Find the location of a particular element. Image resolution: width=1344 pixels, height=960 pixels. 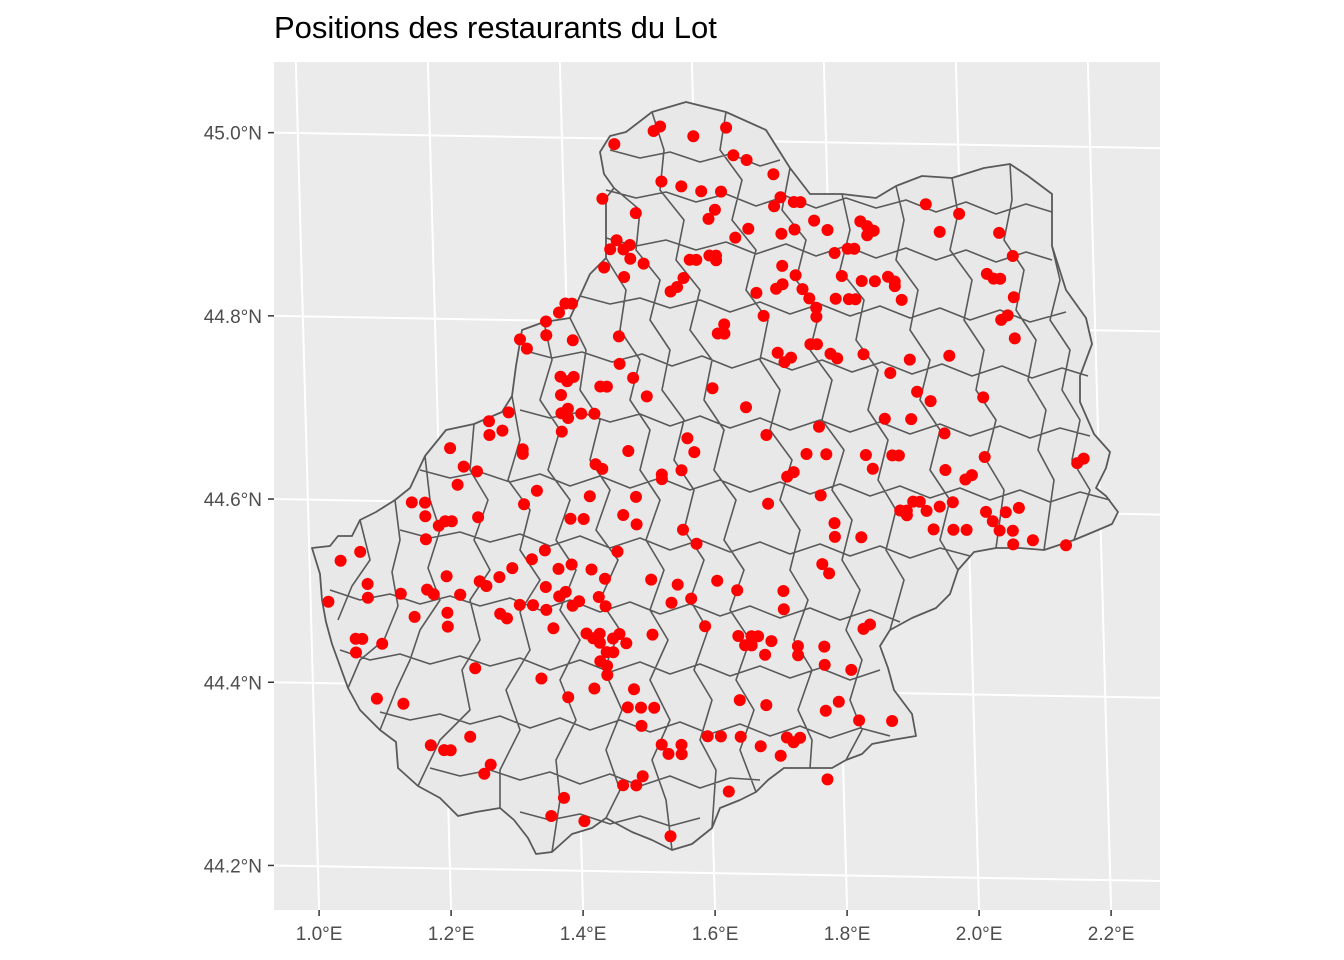

parallel-line is located at coordinates (717, 873).